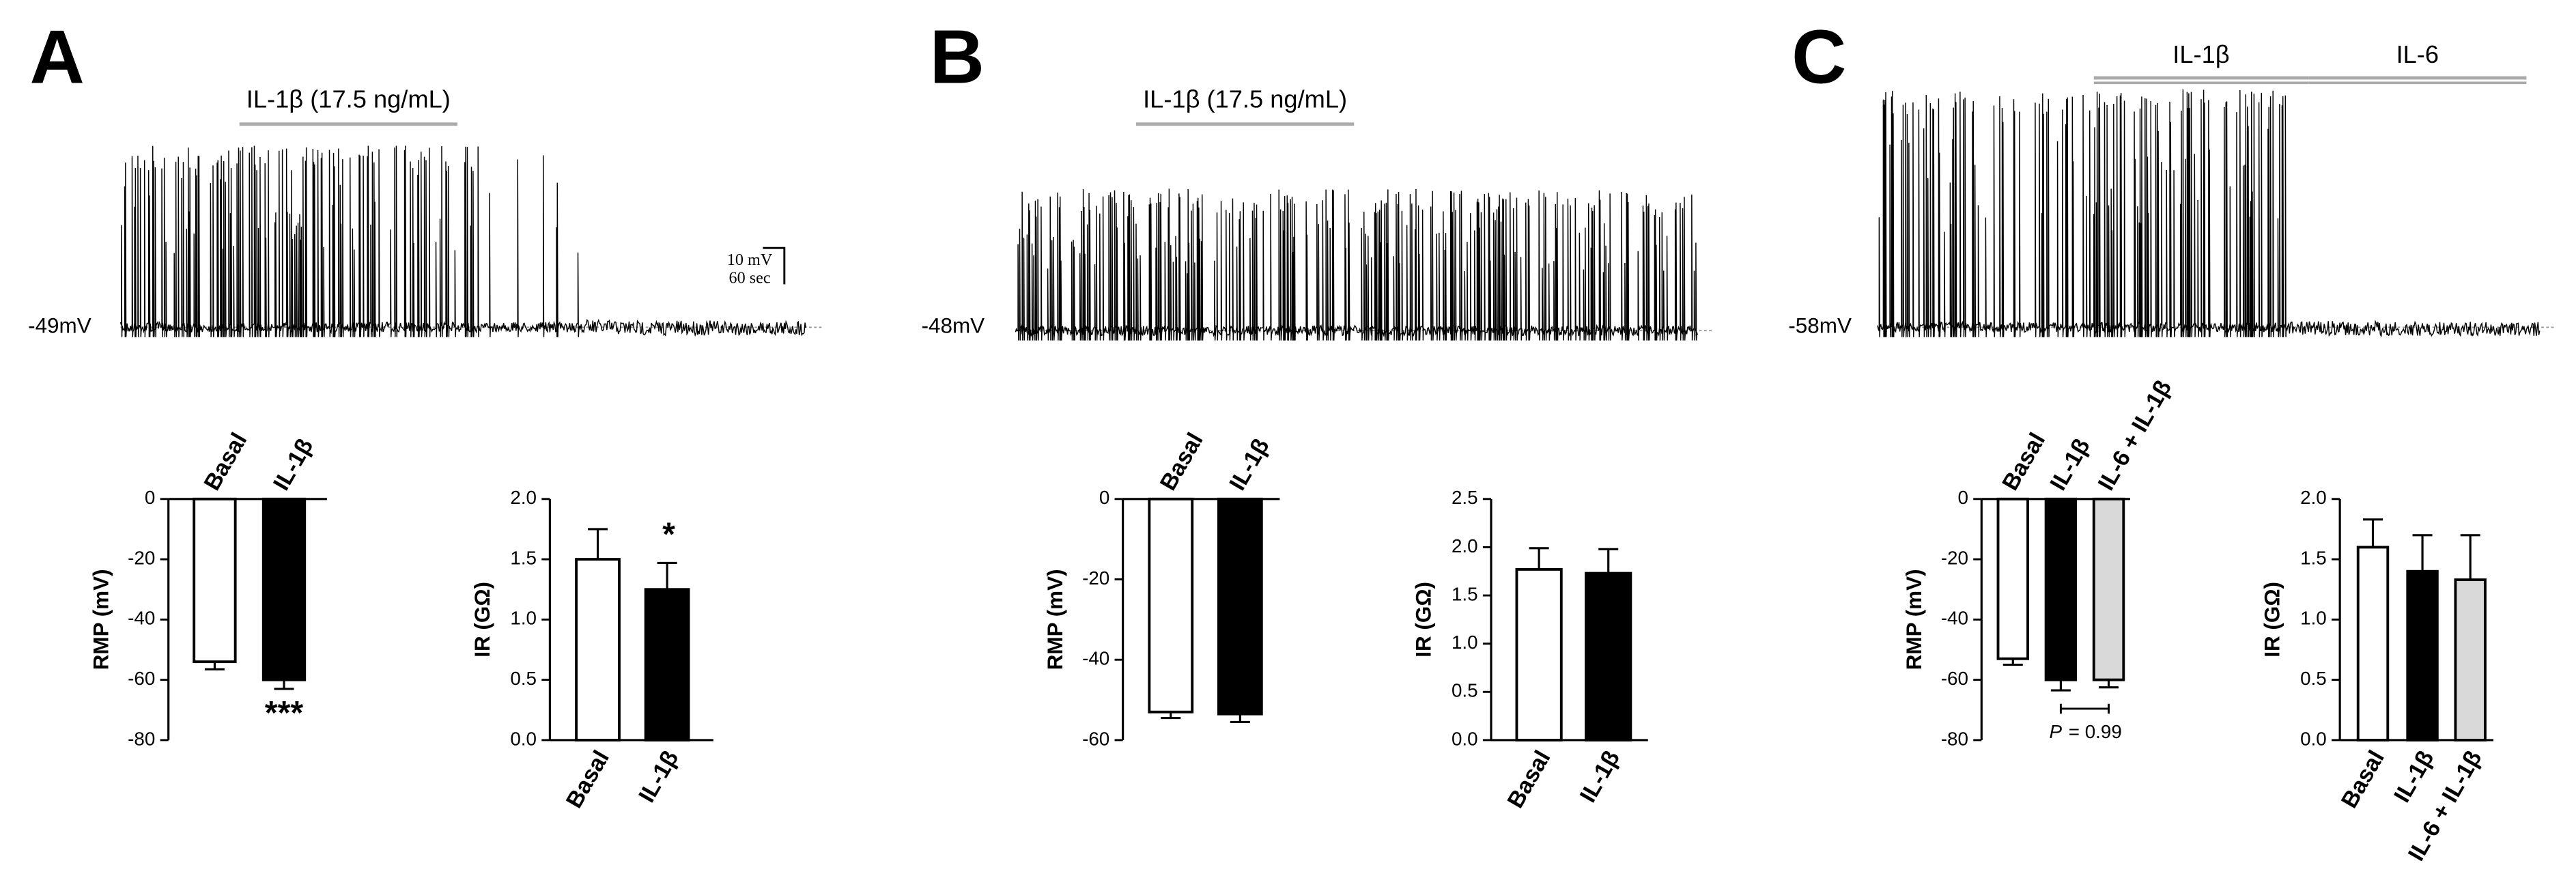  I want to click on stimulus-label: IL-1β, so click(2200, 54).